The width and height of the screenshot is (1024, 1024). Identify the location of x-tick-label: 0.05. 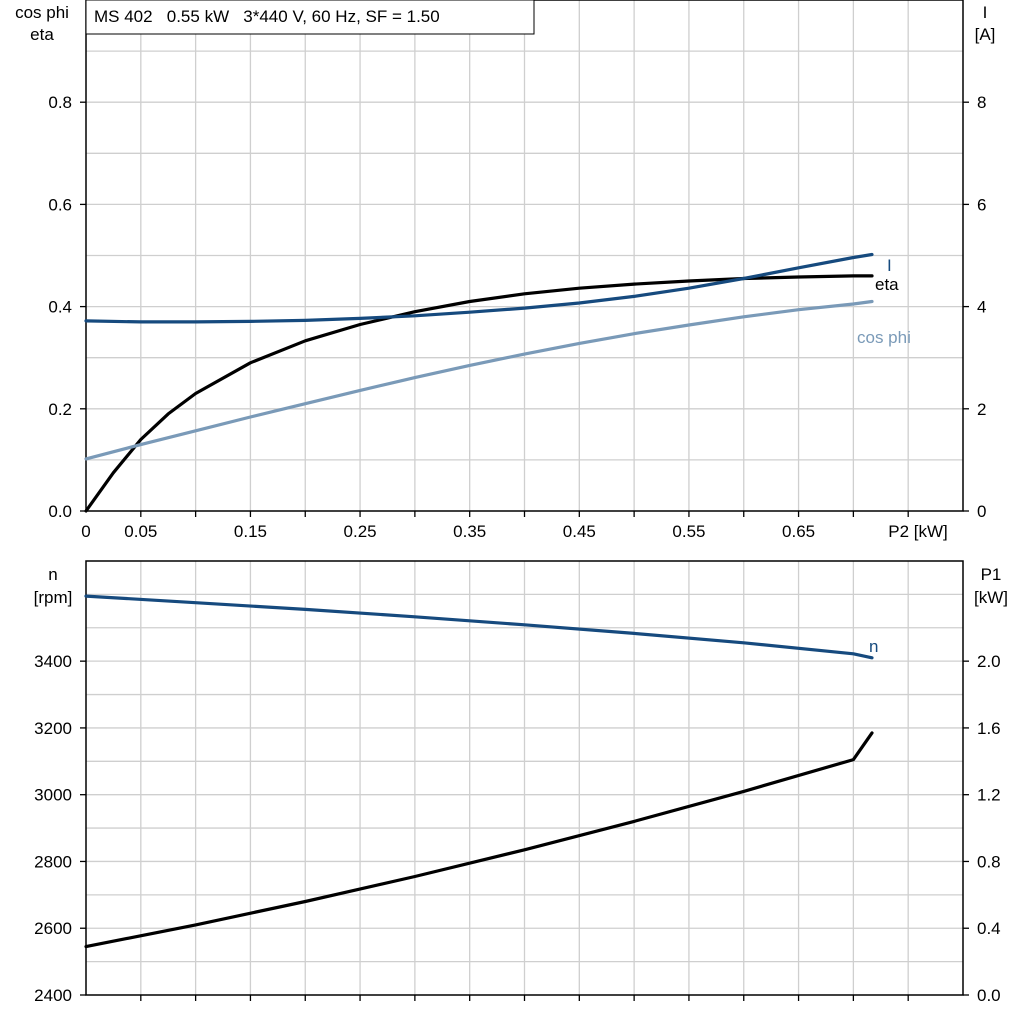
(140, 531).